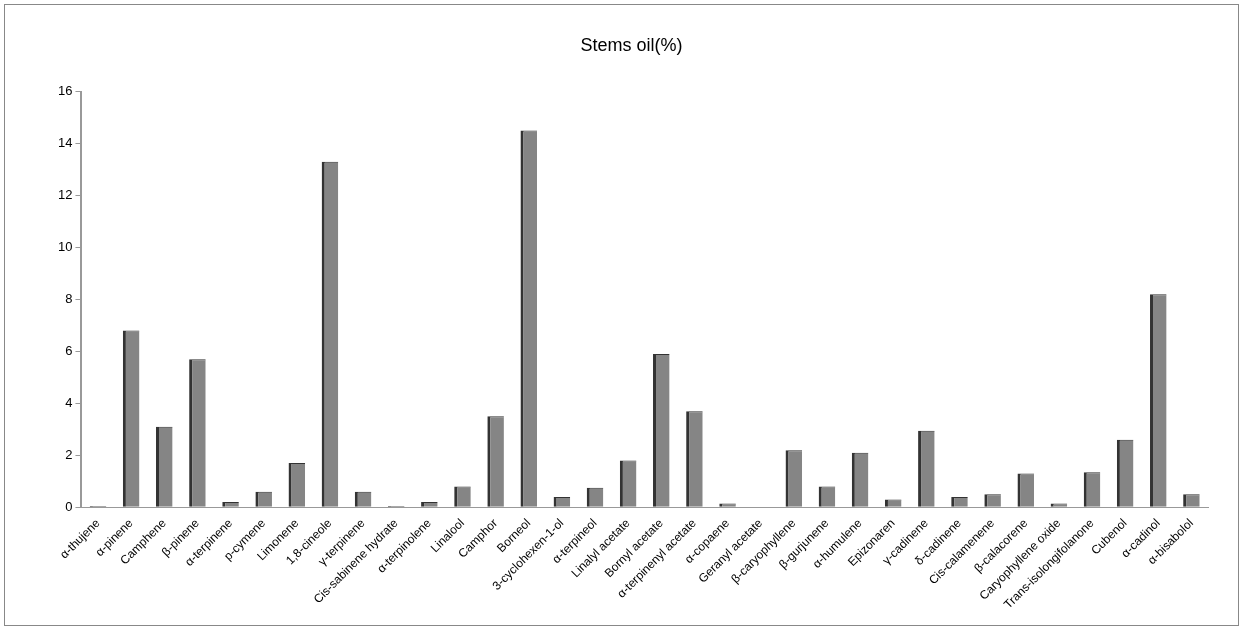  Describe the element at coordinates (69, 506) in the screenshot. I see `y-tick-label: 0` at that location.